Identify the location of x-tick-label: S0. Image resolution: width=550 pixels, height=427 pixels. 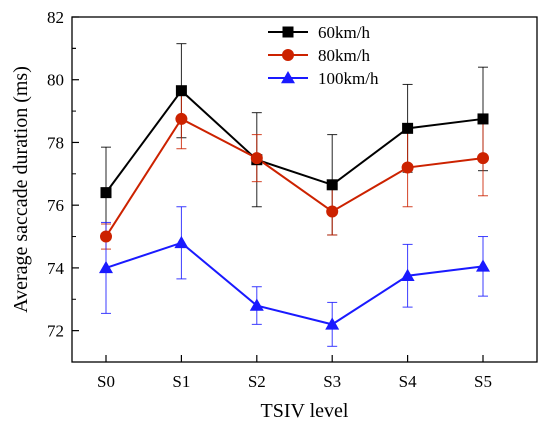
(106, 381).